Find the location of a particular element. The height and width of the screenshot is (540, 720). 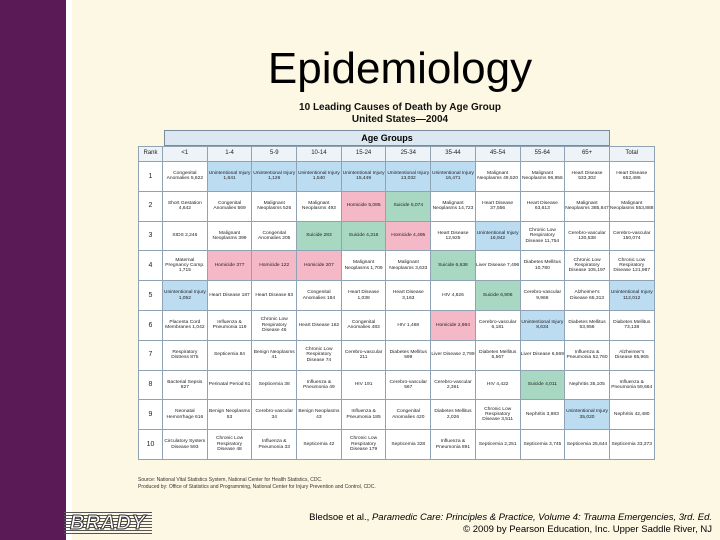

cause-cell: Heart Disease 187 is located at coordinates (229, 295).